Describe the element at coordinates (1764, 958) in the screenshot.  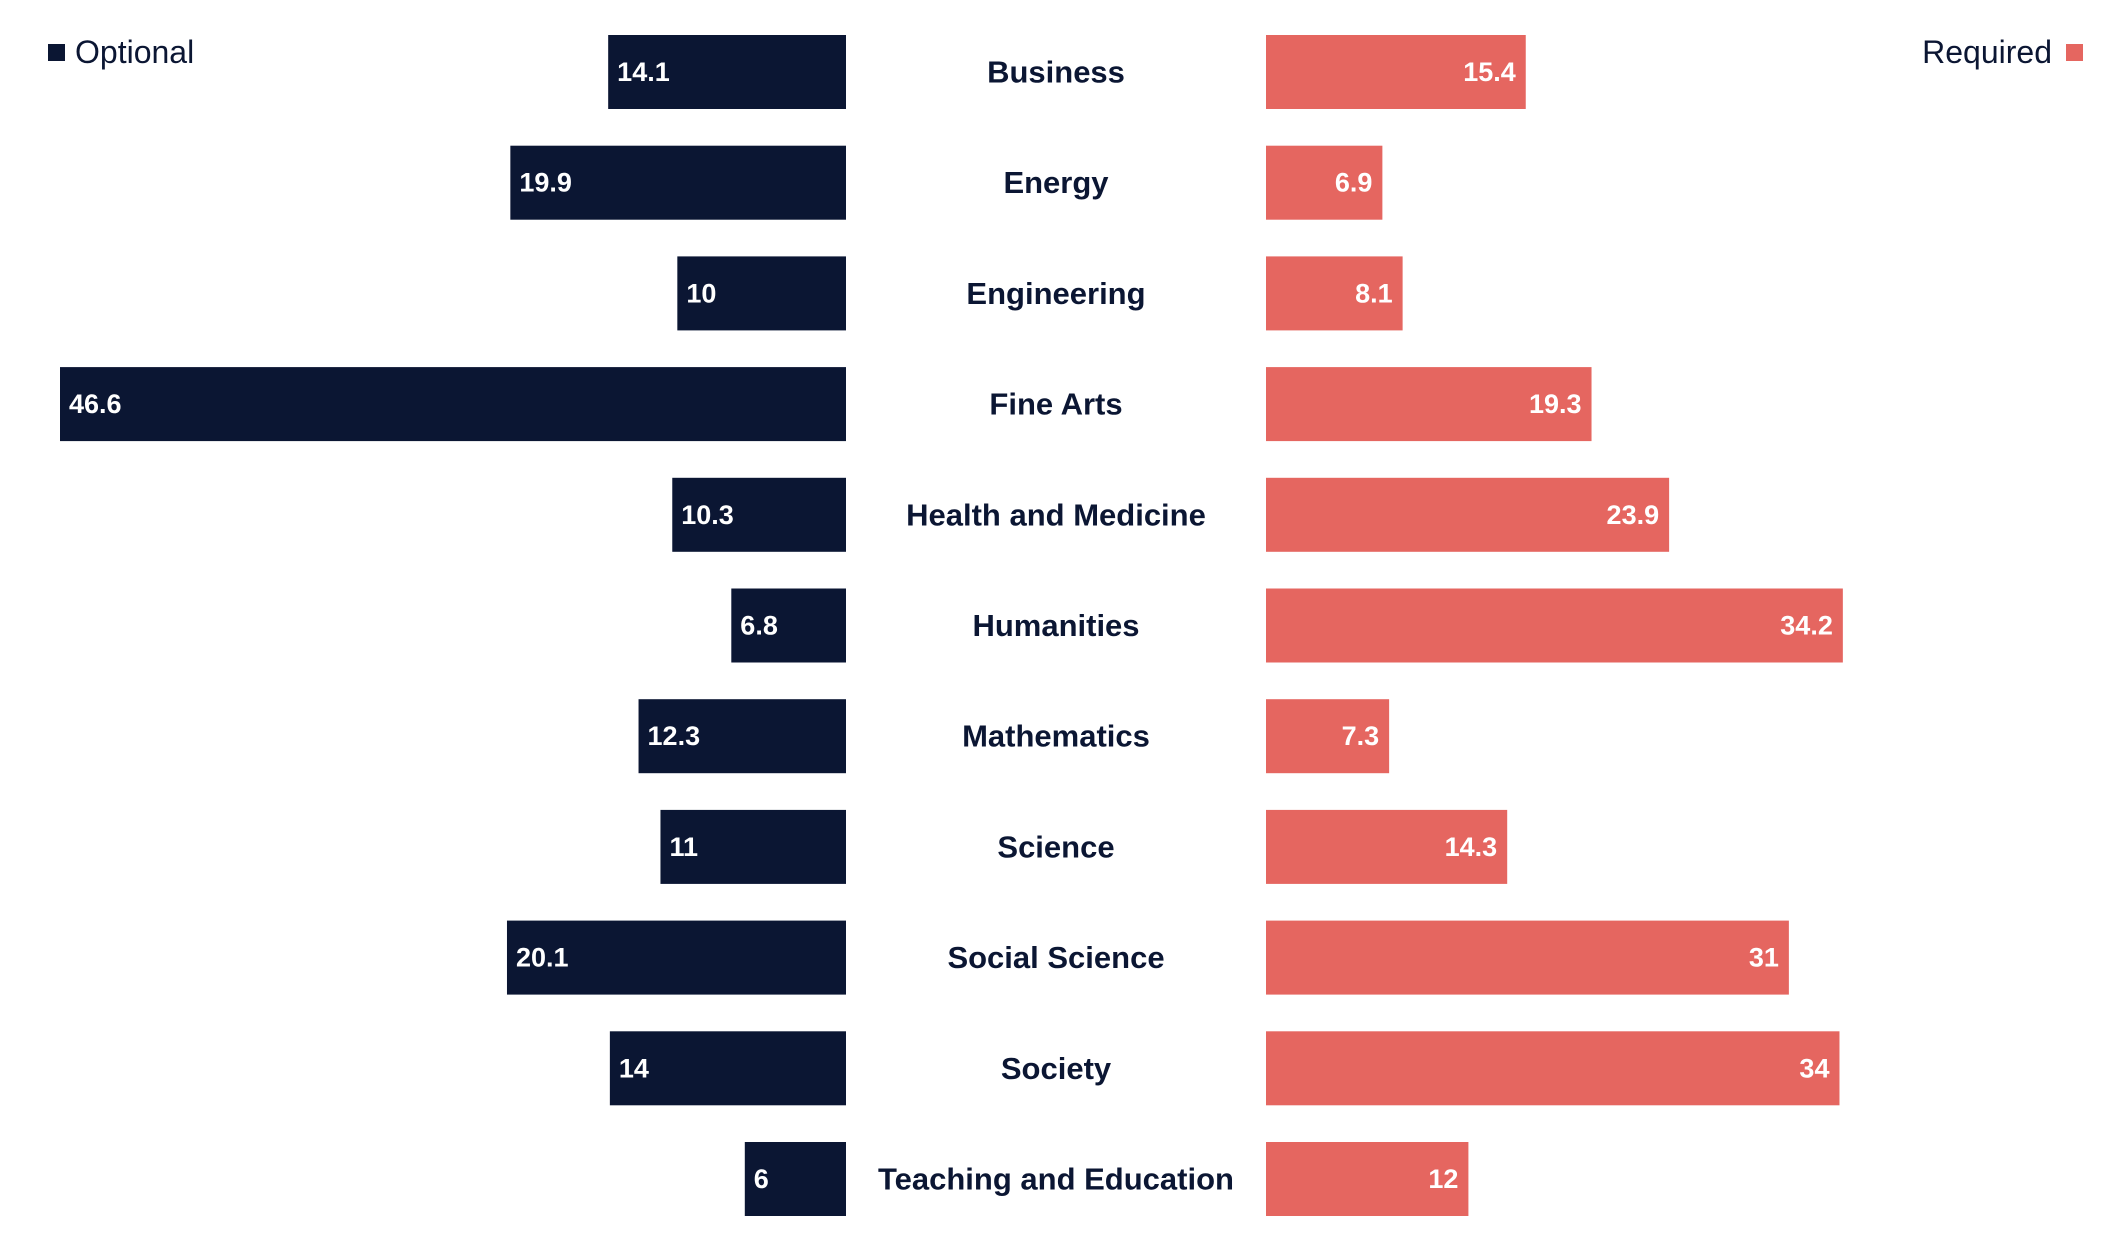
I see `value-label-required-social-science: 31` at that location.